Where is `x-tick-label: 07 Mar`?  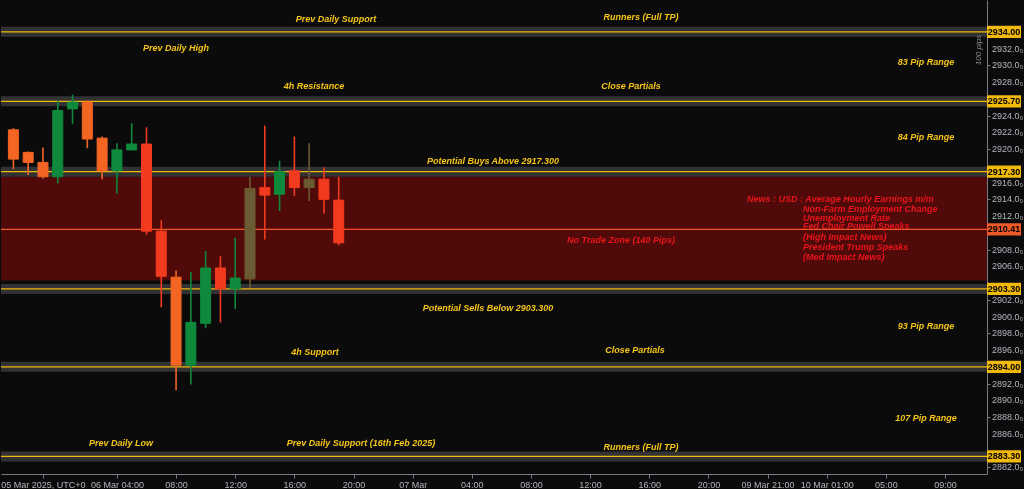 x-tick-label: 07 Mar is located at coordinates (413, 484).